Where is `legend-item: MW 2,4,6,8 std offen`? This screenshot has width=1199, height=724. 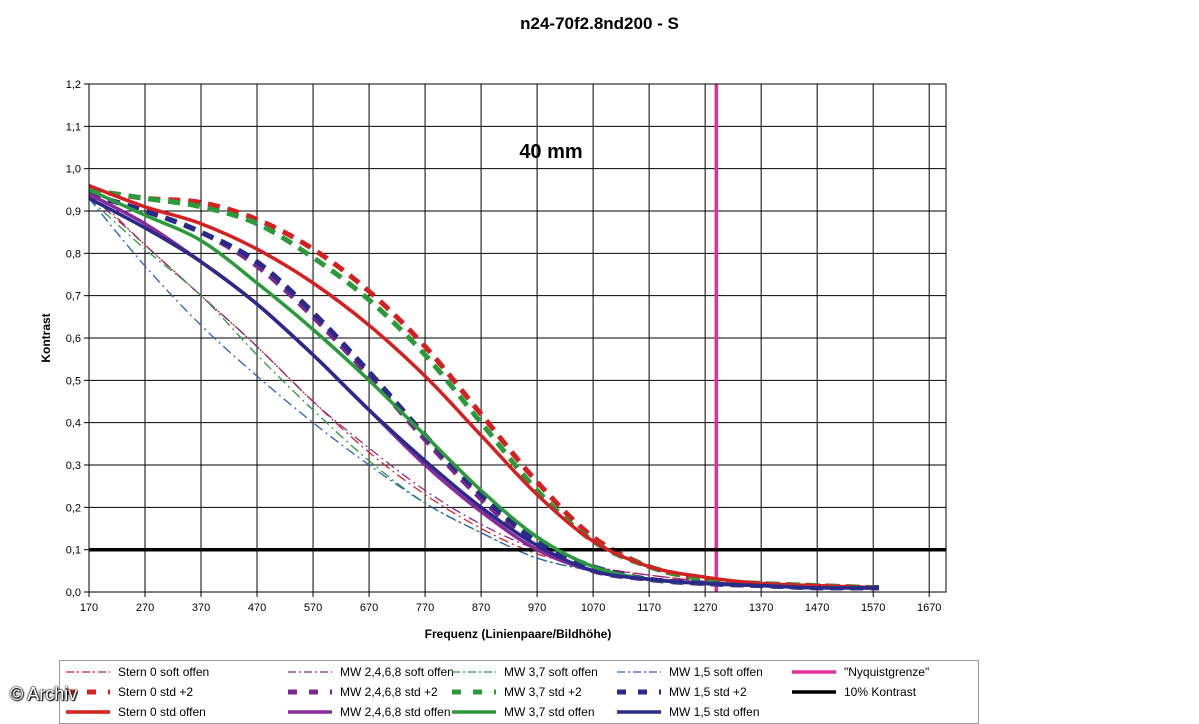
legend-item: MW 2,4,6,8 std offen is located at coordinates (368, 712).